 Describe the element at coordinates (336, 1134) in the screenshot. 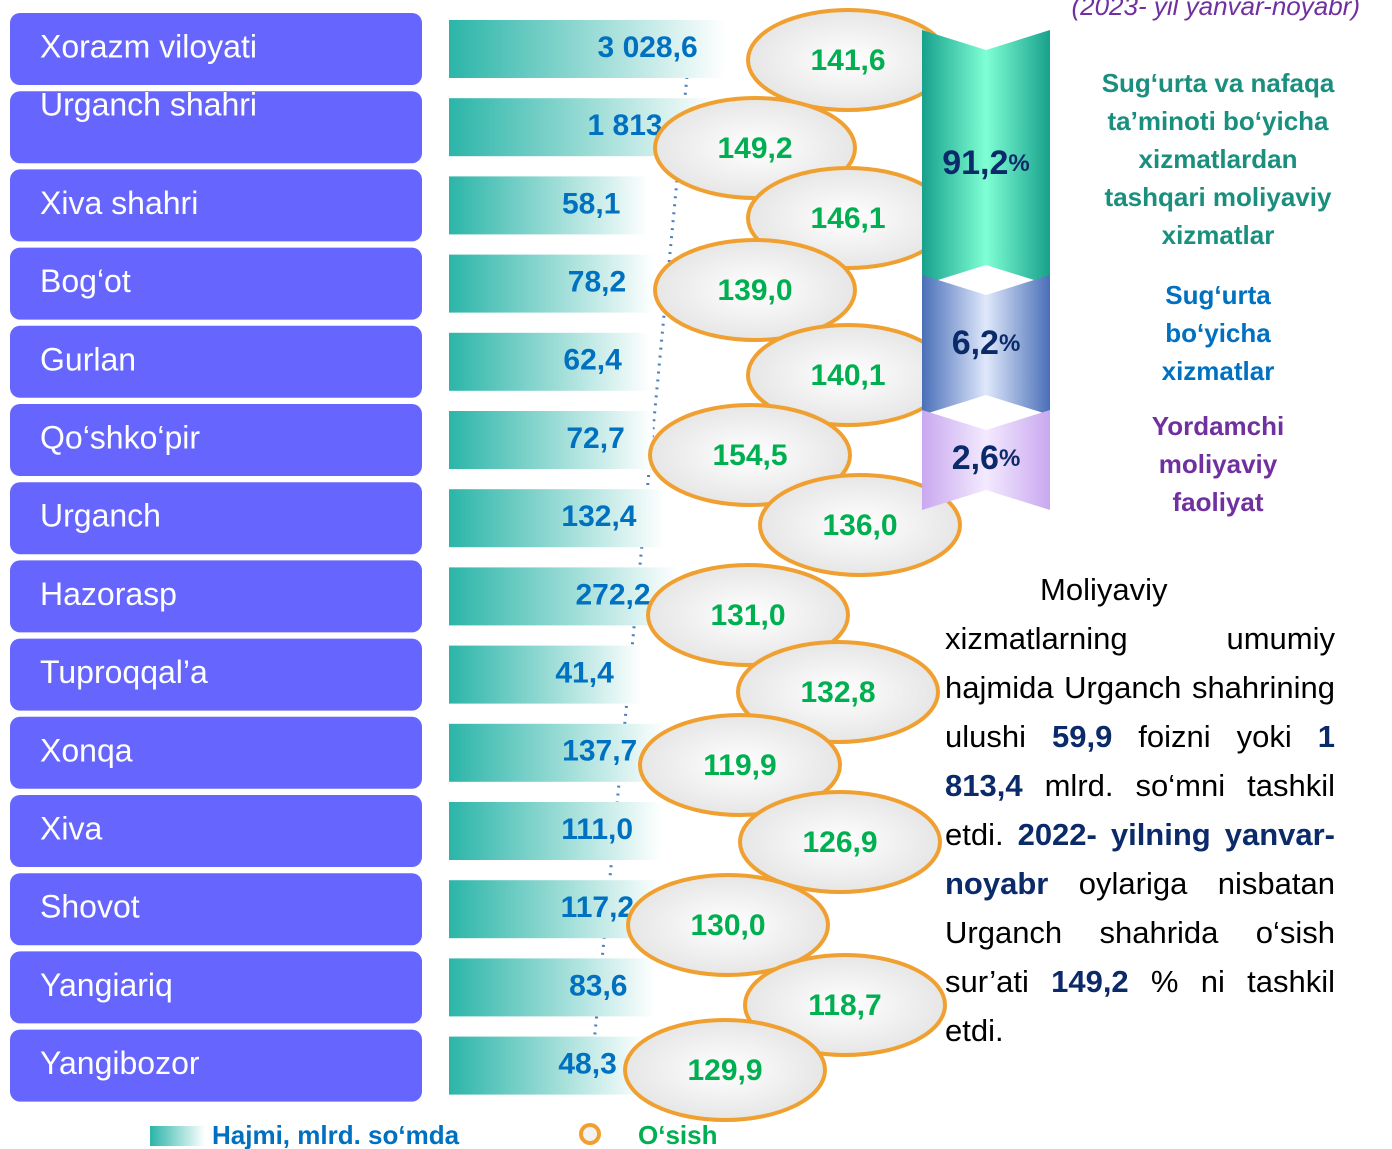

I see `legend-label: Hajmi, mlrd. so‘mda` at that location.